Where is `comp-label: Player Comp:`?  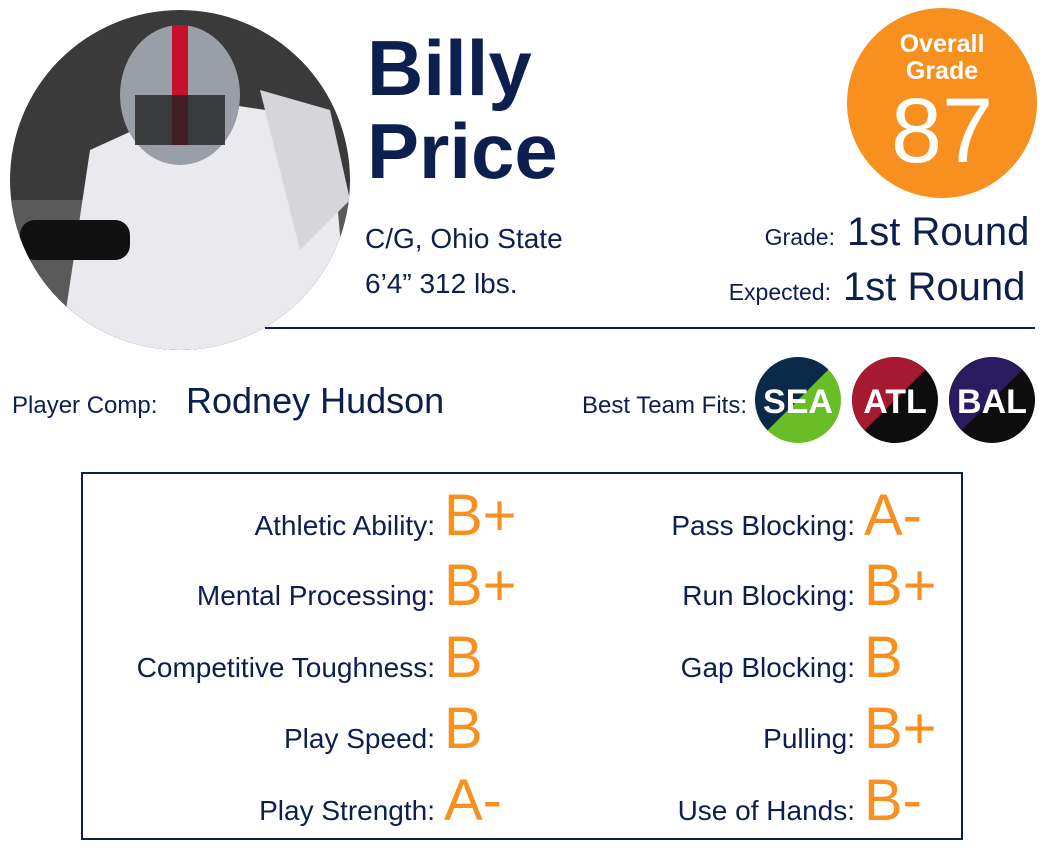
comp-label: Player Comp: is located at coordinates (84, 405).